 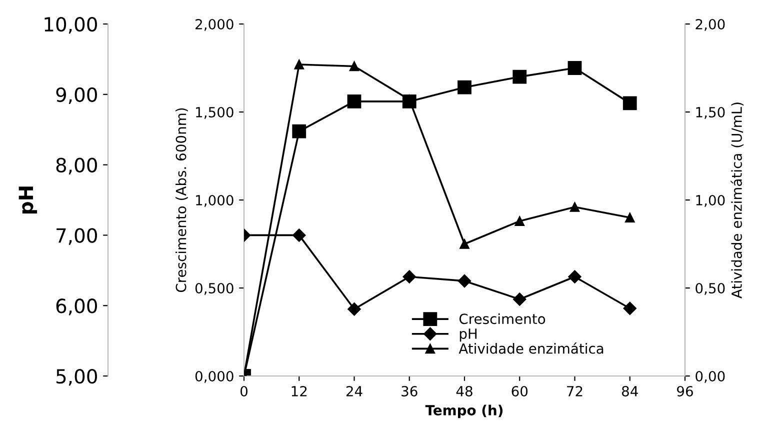 I want to click on y2-tick-label: 1,00, so click(x=710, y=200).